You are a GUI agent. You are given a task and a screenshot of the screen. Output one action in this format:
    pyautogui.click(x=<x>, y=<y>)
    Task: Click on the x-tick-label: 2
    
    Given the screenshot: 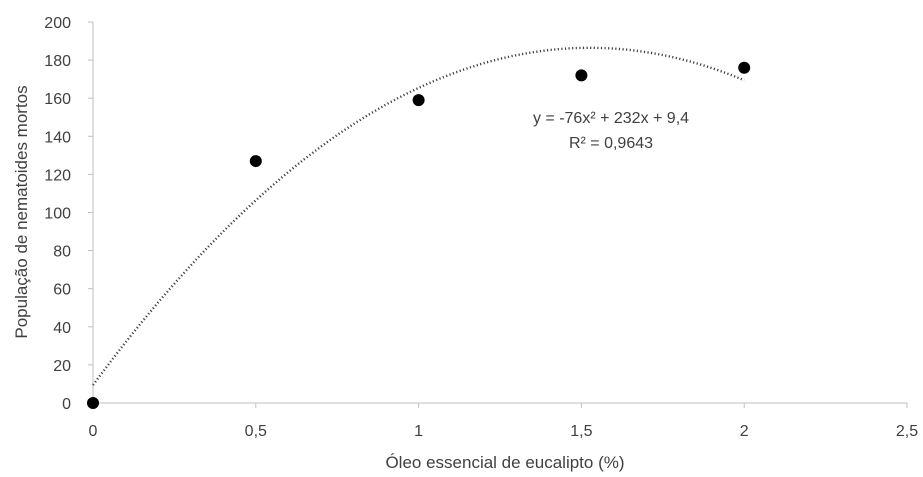 What is the action you would take?
    pyautogui.click(x=744, y=431)
    